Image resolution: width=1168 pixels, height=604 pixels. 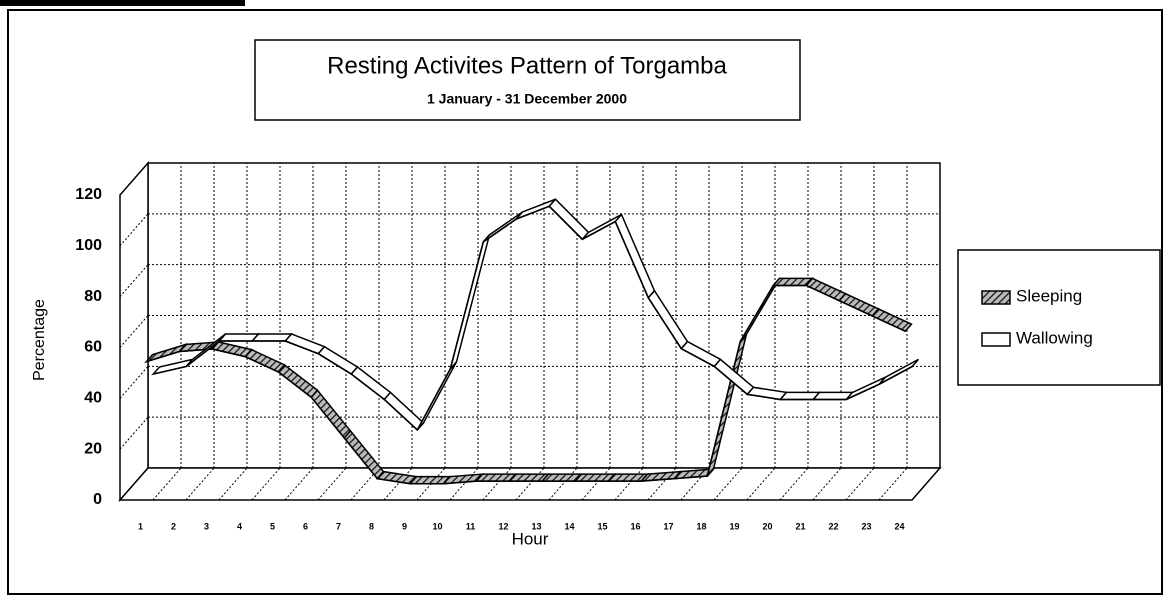 What do you see at coordinates (39, 340) in the screenshot?
I see `y-axis-title: Percentage` at bounding box center [39, 340].